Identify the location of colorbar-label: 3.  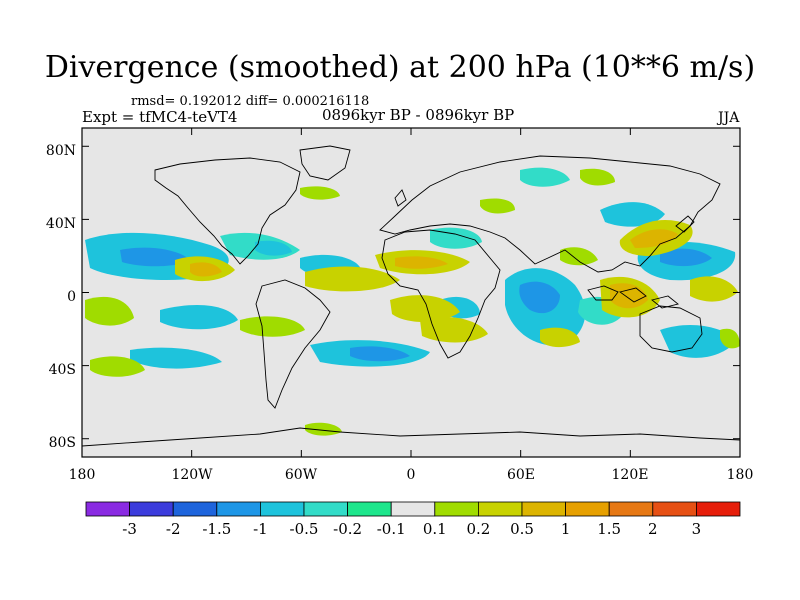
(696, 529).